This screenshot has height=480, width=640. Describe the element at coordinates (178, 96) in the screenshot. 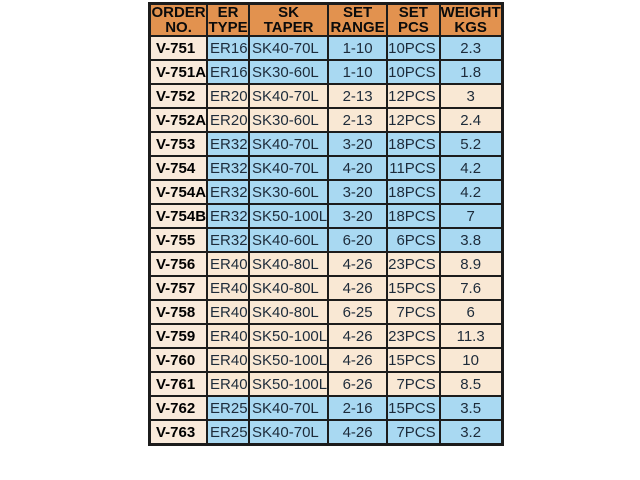

I see `cell-order: V-752` at that location.